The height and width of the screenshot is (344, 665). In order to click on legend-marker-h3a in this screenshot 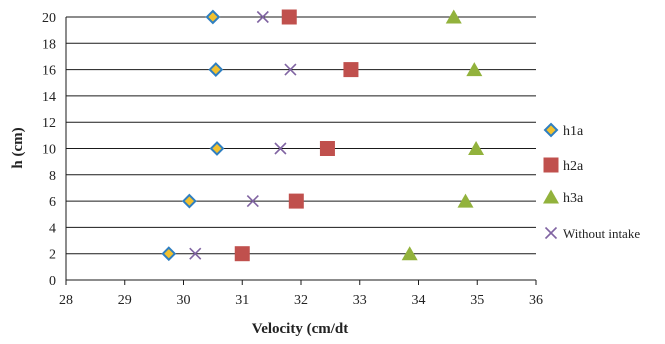, I will do `click(551, 196)`.